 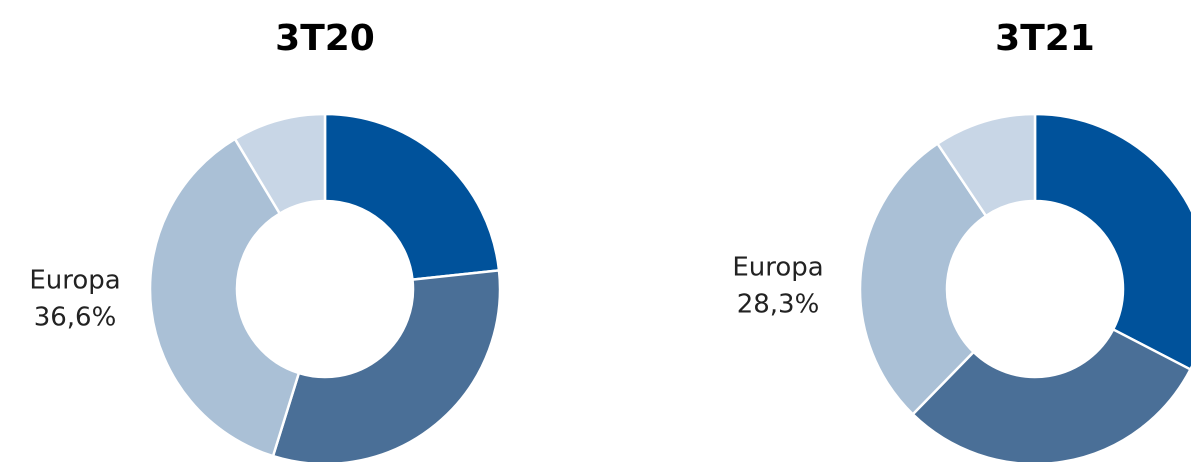 What do you see at coordinates (778, 305) in the screenshot?
I see `value-label: 28,3%` at bounding box center [778, 305].